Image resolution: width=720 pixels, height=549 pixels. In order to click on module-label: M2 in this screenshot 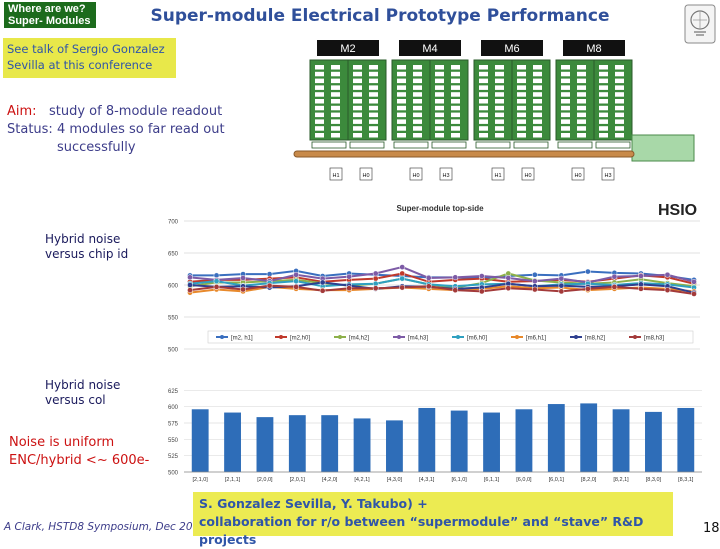, I will do `click(347, 49)`.